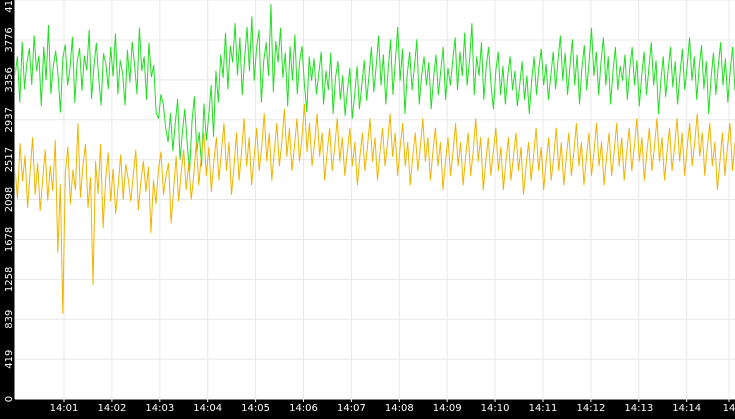  I want to click on x-tick-label: 14:09, so click(447, 408).